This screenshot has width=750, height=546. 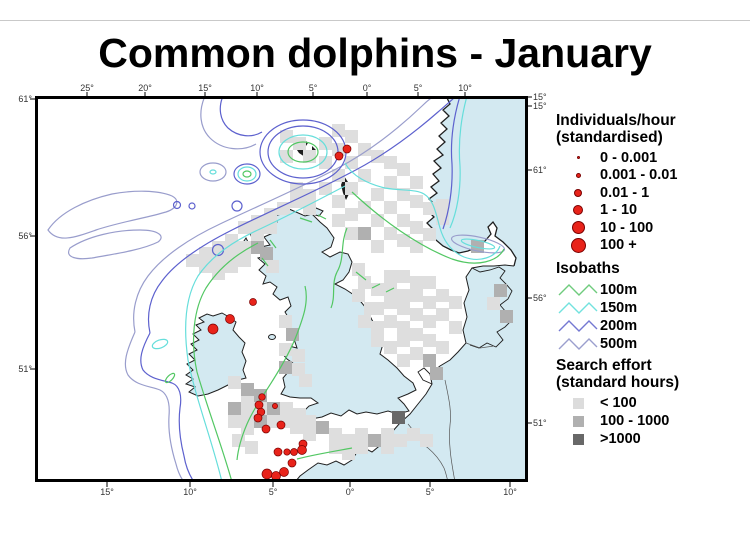 What do you see at coordinates (619, 290) in the screenshot?
I see `legend-isobath-label: 100m` at bounding box center [619, 290].